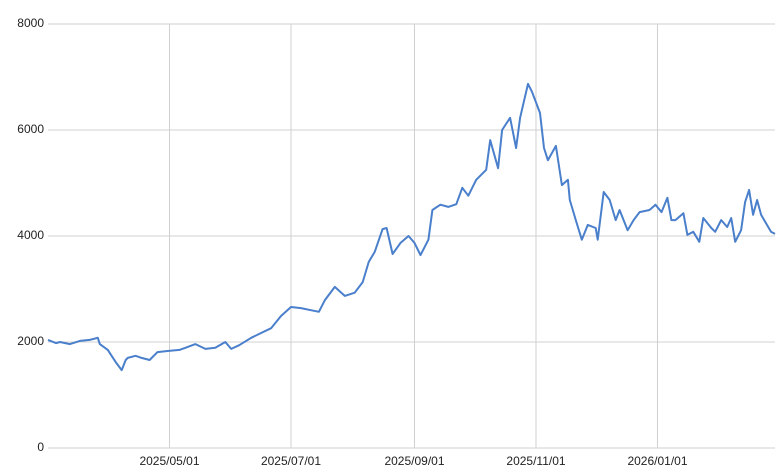 The height and width of the screenshot is (474, 782). Describe the element at coordinates (535, 461) in the screenshot. I see `x-tick-label: 2025/11/01` at that location.